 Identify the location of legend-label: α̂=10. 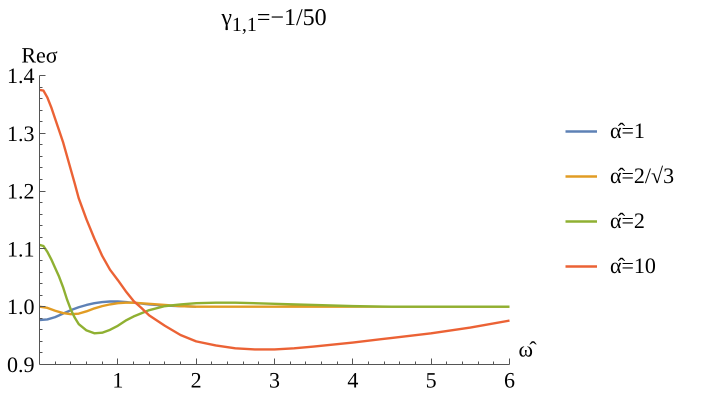
(633, 266).